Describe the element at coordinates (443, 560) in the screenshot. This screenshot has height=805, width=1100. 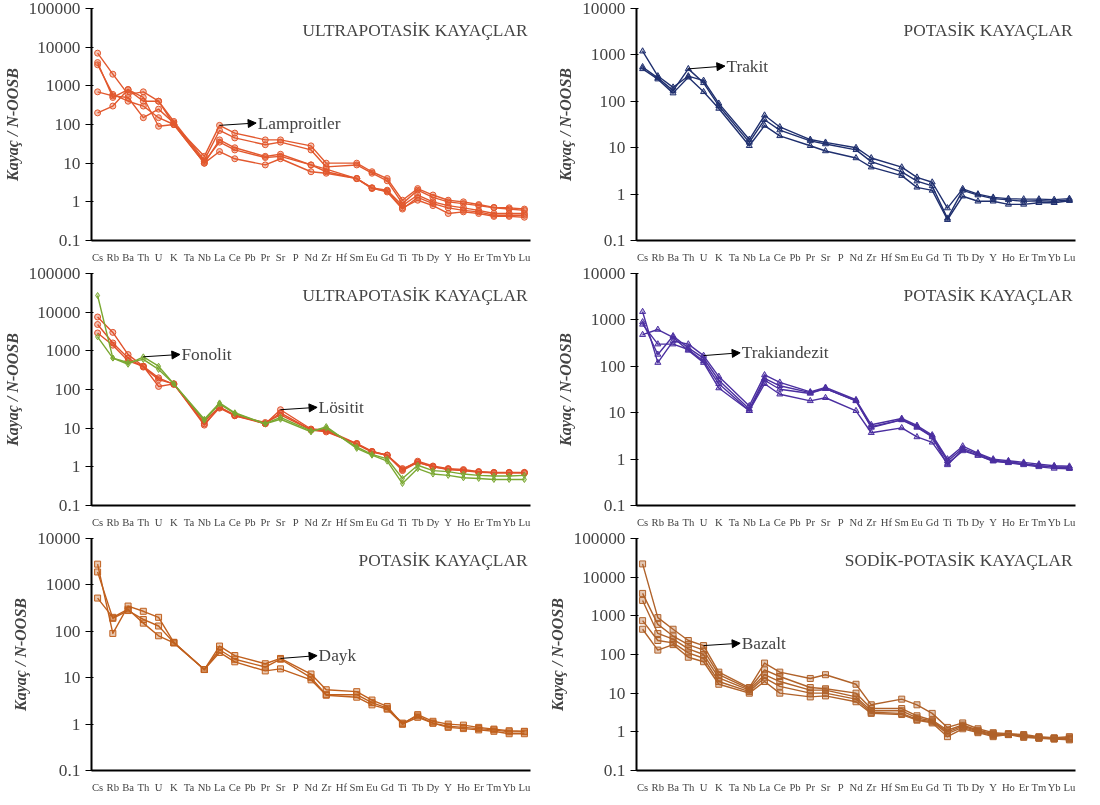
I see `text: POTASİK KAYAÇLAR` at that location.